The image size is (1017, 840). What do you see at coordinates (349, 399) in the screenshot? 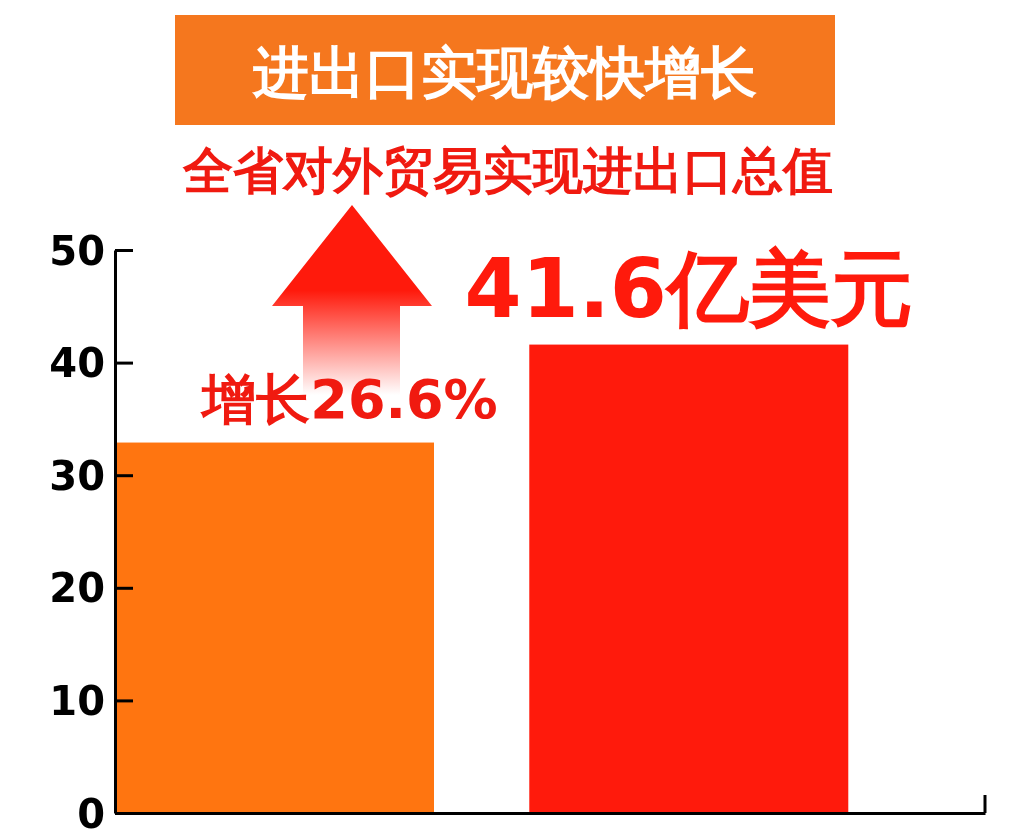
I see `annotation: 增长26.6%` at bounding box center [349, 399].